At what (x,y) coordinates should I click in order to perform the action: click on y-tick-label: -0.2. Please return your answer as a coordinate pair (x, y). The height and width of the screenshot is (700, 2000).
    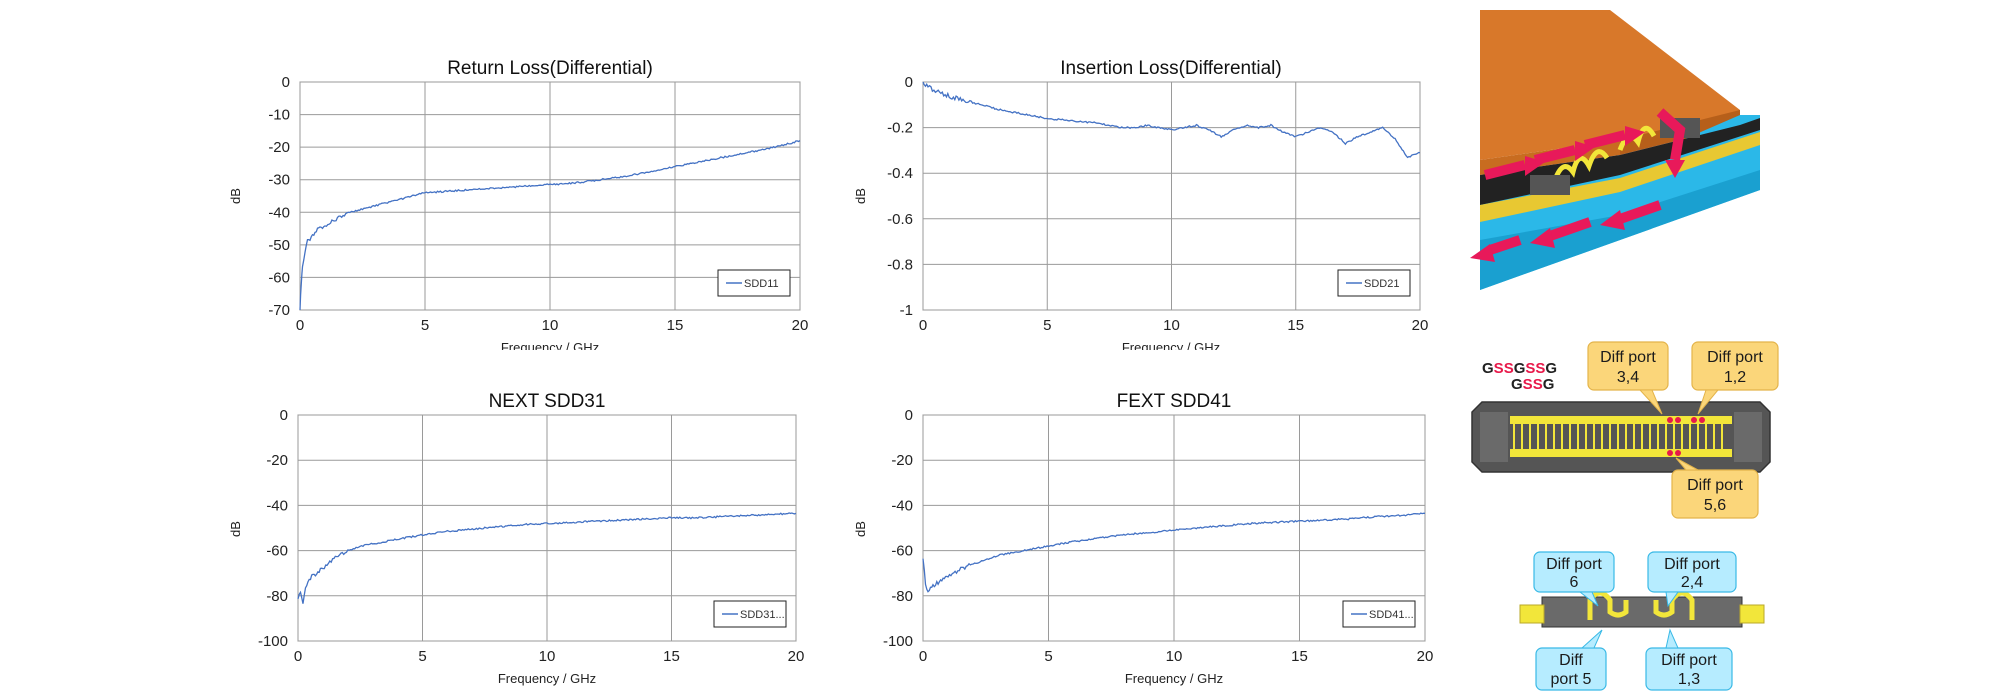
    Looking at the image, I should click on (900, 128).